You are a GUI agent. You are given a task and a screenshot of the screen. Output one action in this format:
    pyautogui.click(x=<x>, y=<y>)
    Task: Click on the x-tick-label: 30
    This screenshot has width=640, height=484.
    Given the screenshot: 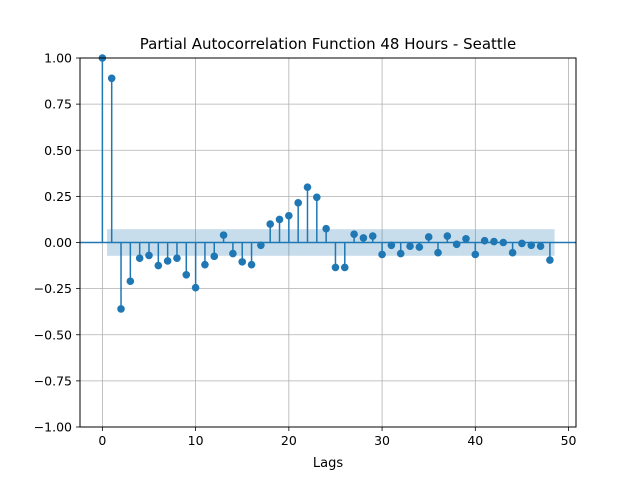 What is the action you would take?
    pyautogui.click(x=382, y=440)
    